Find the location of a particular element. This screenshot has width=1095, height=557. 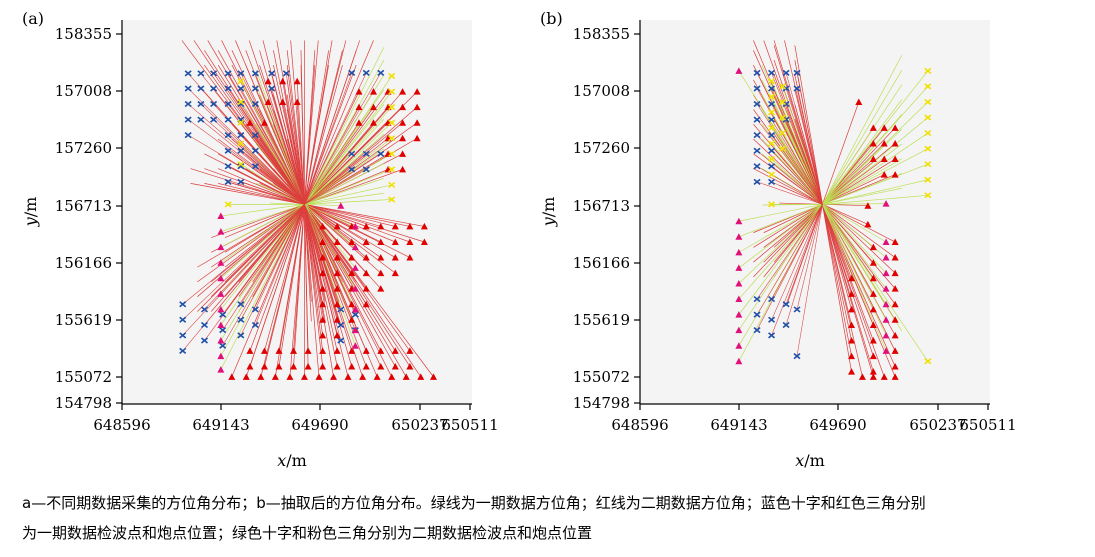

y-tick-label: 156166 is located at coordinates (83, 263).